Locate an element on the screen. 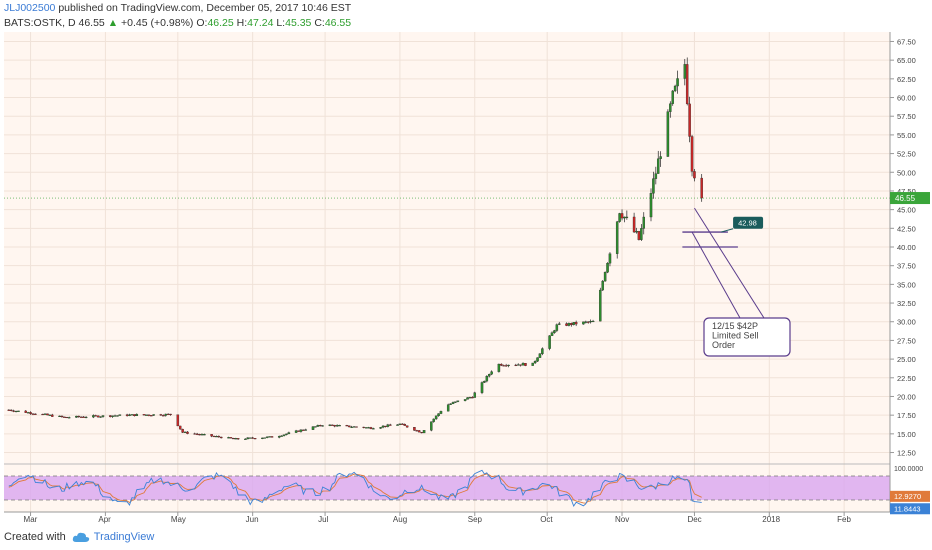  tradingview-cloud-icon is located at coordinates (80, 537).